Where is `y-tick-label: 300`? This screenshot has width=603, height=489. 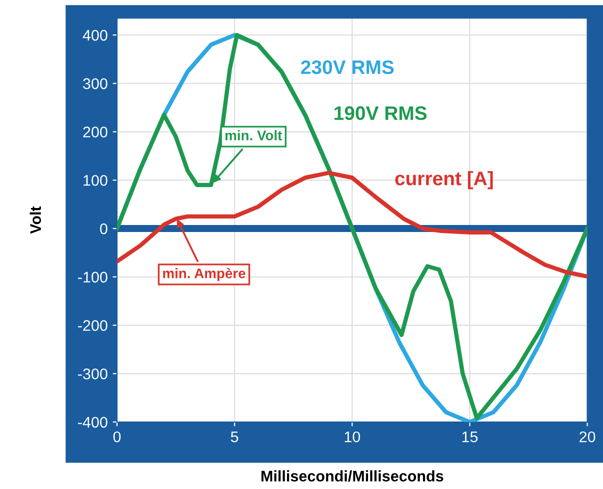 y-tick-label: 300 is located at coordinates (95, 84).